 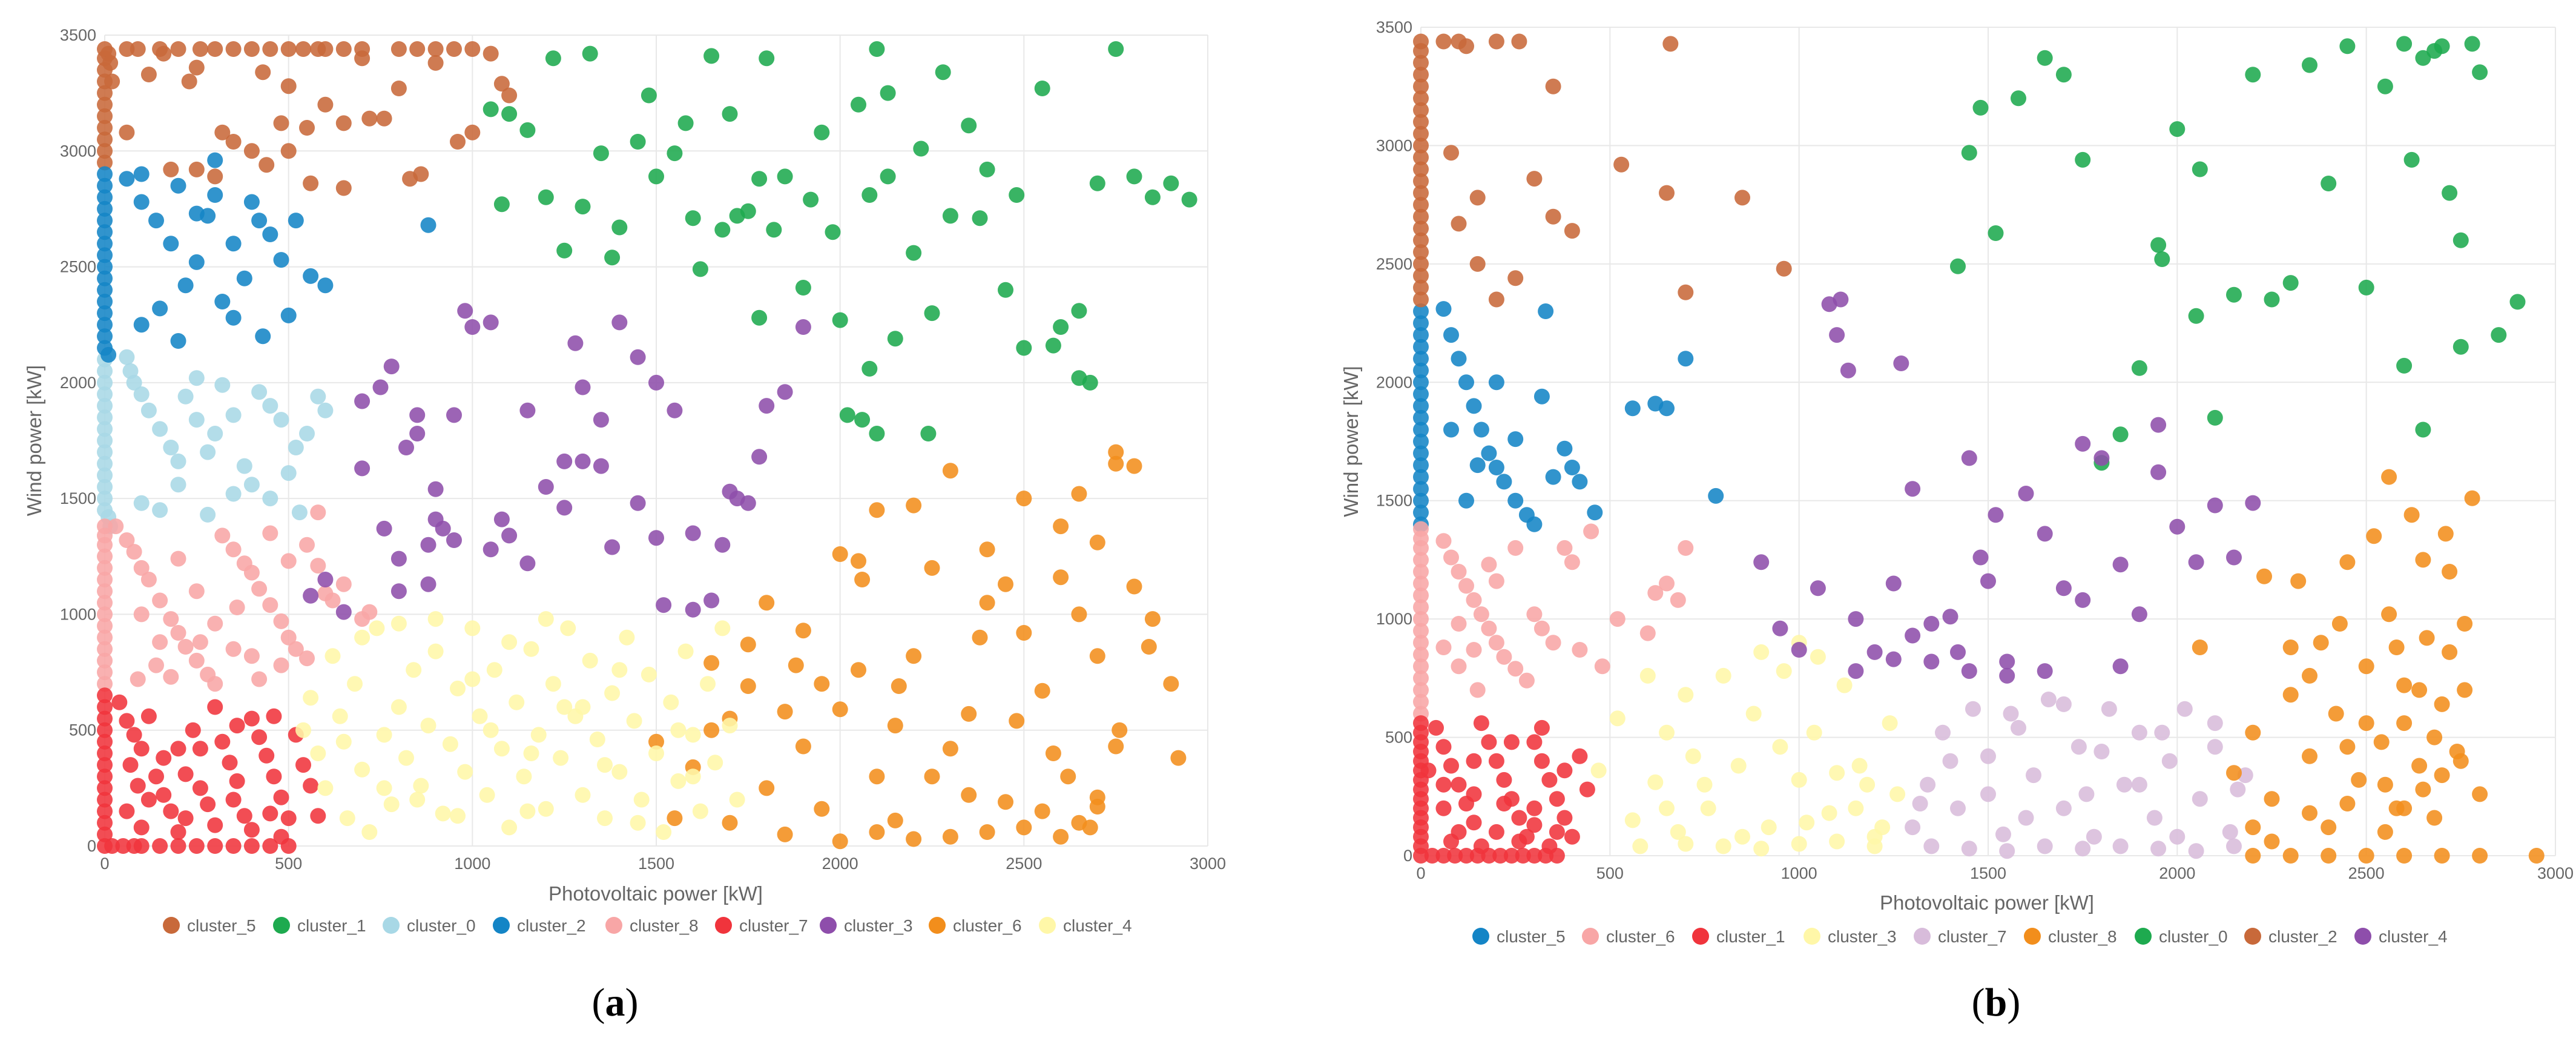 What do you see at coordinates (1531, 936) in the screenshot?
I see `legend-entry: cluster_5` at bounding box center [1531, 936].